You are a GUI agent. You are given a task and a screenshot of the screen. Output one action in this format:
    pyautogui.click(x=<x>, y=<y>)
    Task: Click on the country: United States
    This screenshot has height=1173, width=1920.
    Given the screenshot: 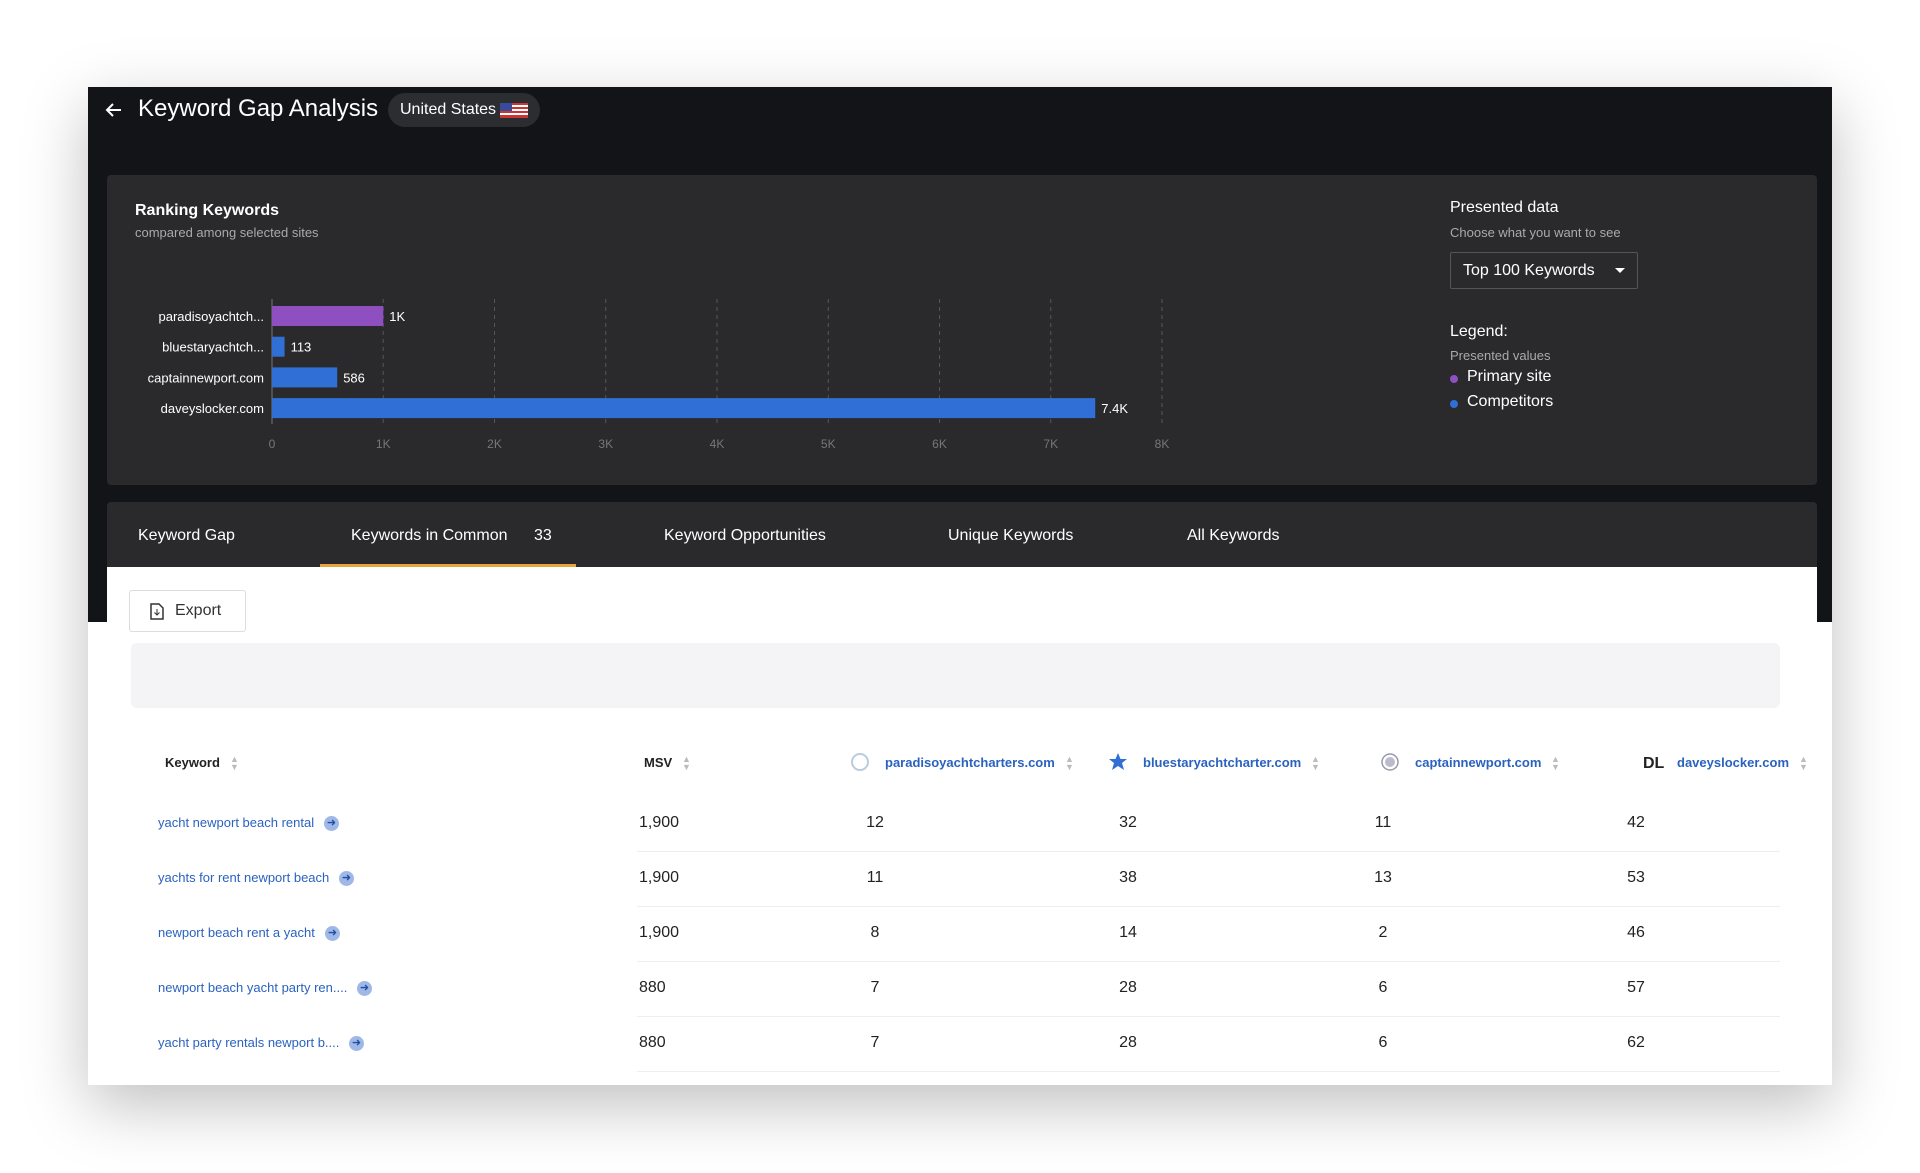 What is the action you would take?
    pyautogui.click(x=448, y=109)
    